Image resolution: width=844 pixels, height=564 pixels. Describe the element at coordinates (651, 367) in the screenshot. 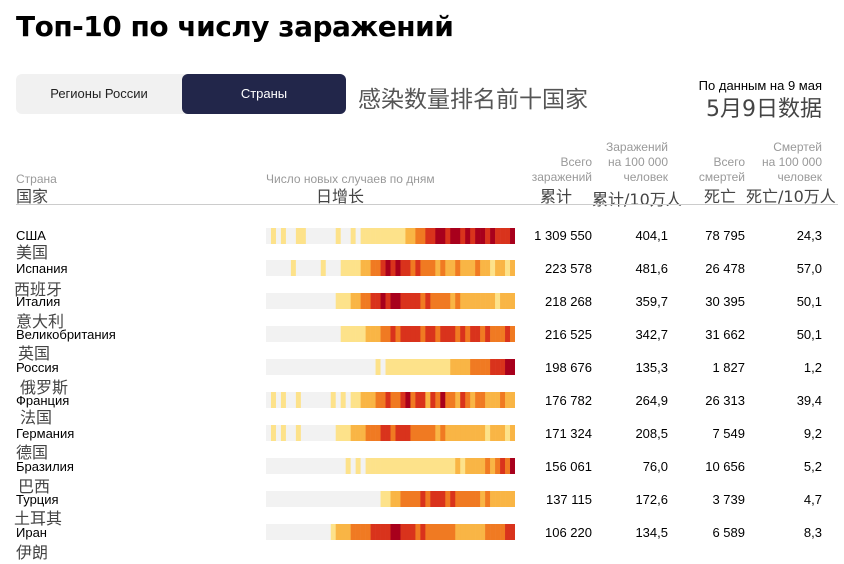

I see `cases-per-100k: 135,3` at that location.